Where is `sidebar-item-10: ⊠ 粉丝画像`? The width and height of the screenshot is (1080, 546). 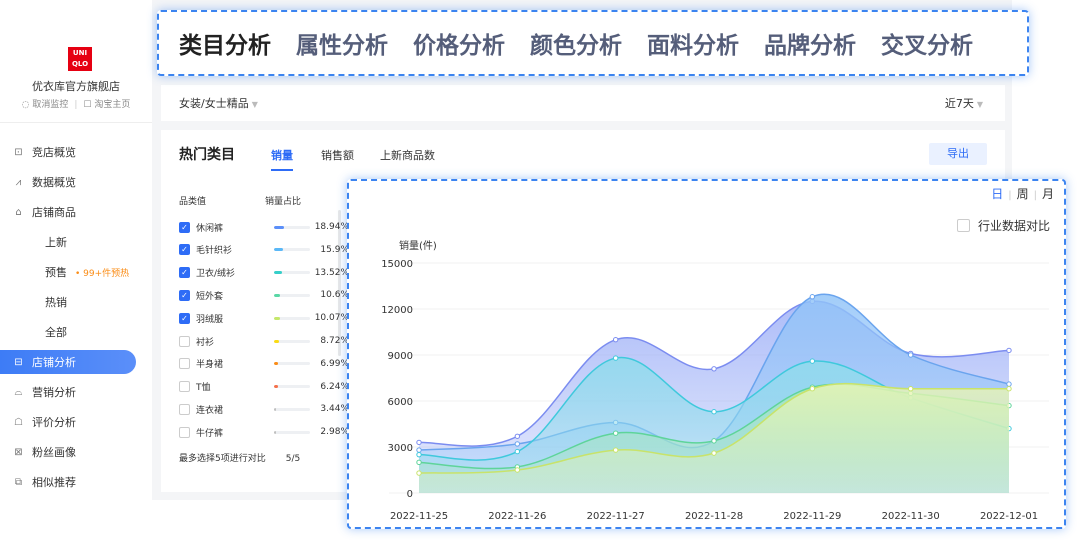 sidebar-item-10: ⊠ 粉丝画像 is located at coordinates (68, 452).